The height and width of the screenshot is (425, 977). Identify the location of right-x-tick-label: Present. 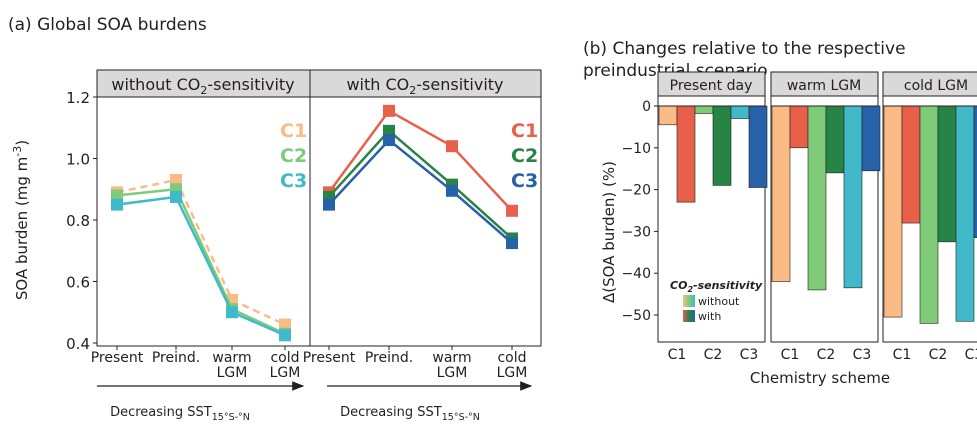
(329, 358).